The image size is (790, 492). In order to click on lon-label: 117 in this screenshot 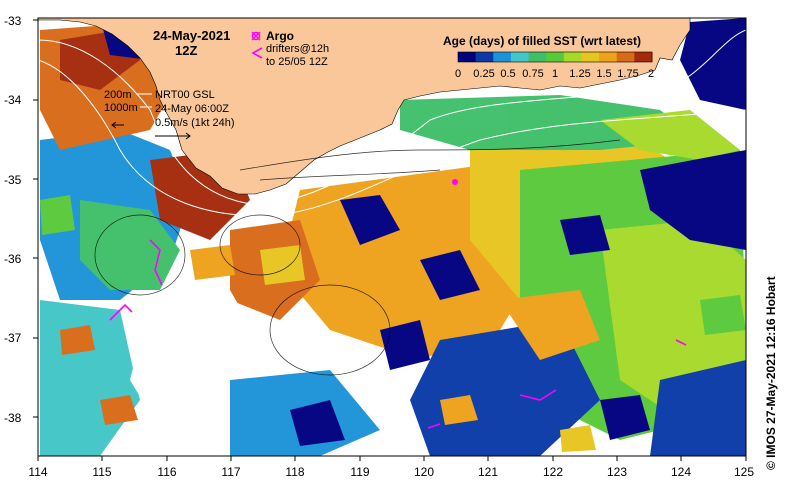, I will do `click(230, 472)`.